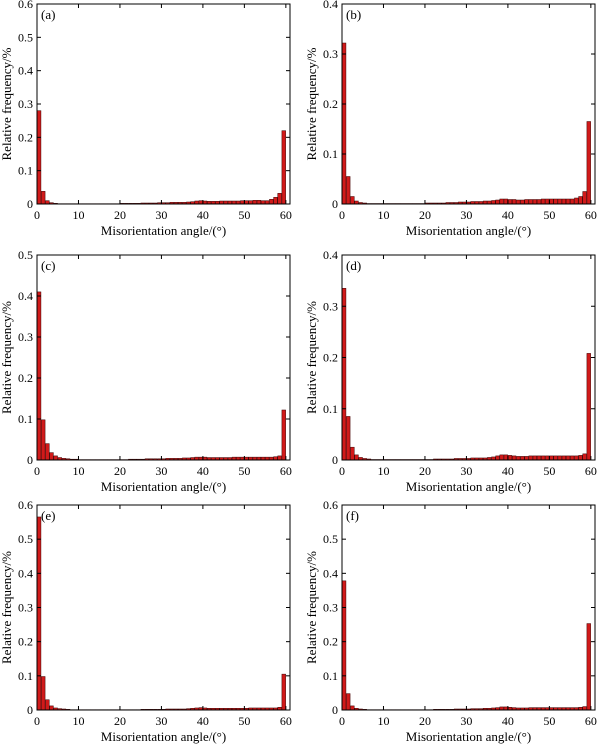 The height and width of the screenshot is (745, 600). Describe the element at coordinates (352, 515) in the screenshot. I see `panel-label: (f)` at that location.